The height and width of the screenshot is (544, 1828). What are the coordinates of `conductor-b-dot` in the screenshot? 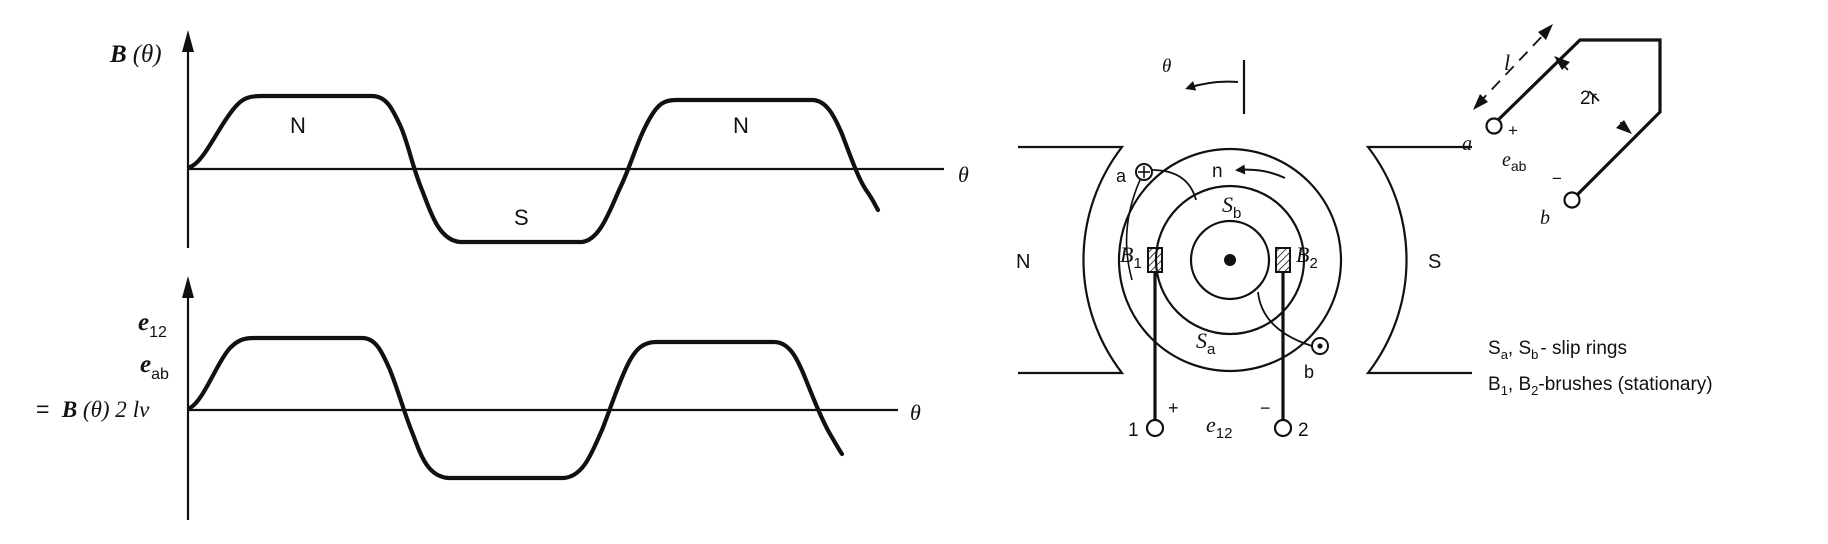 It's located at (1320, 346).